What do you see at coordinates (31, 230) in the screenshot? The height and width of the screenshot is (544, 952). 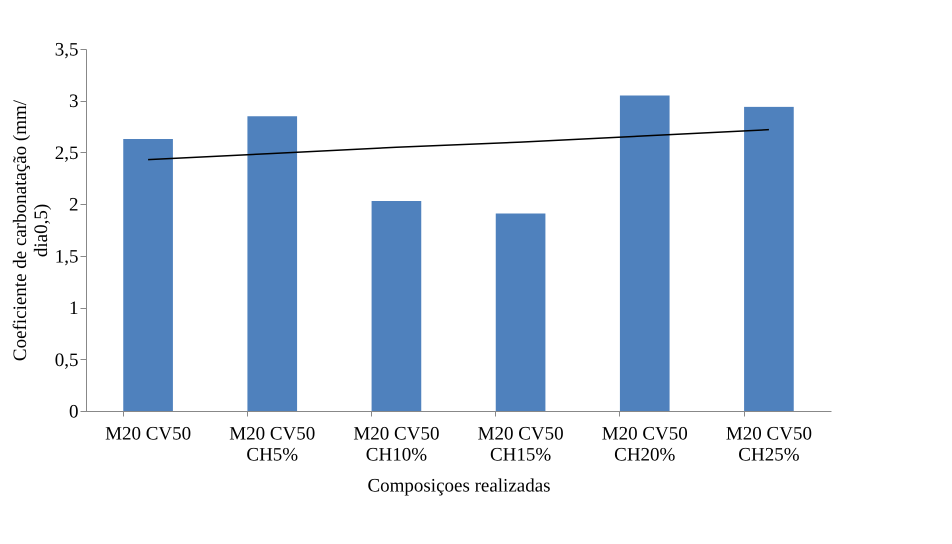 I see `y-axis-title: Coeficiente de carbonatação (mm/ dia0,5)` at bounding box center [31, 230].